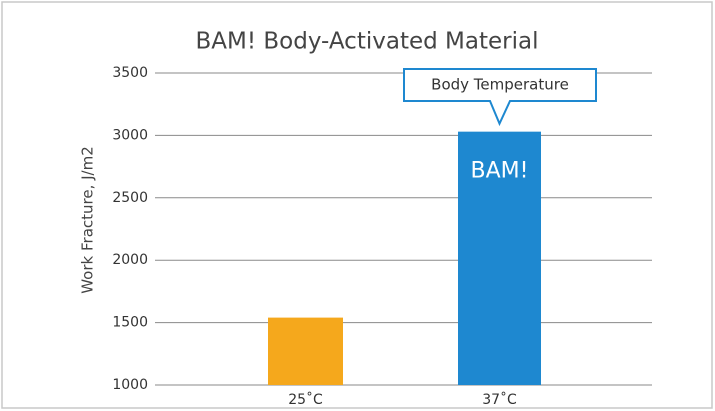 The image size is (715, 411). Describe the element at coordinates (500, 171) in the screenshot. I see `bar-label: BAM!` at that location.